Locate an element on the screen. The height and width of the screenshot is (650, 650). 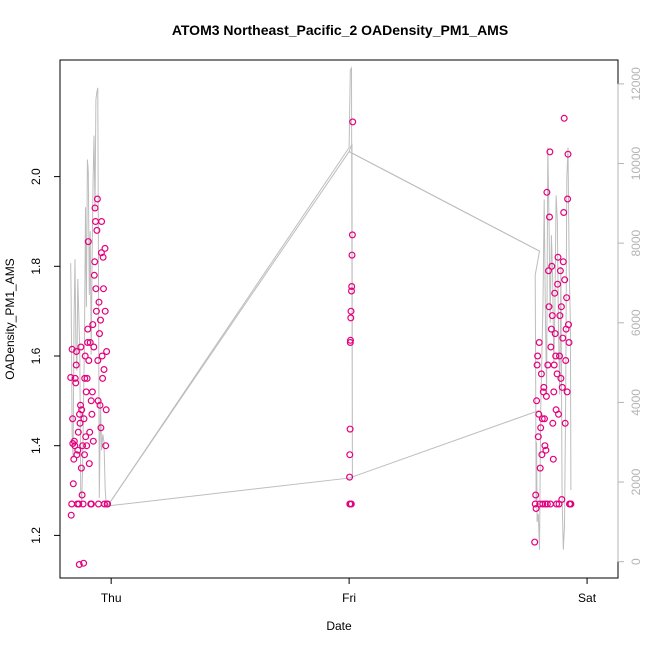
y2-tick-label-0: 0 is located at coordinates (636, 561).